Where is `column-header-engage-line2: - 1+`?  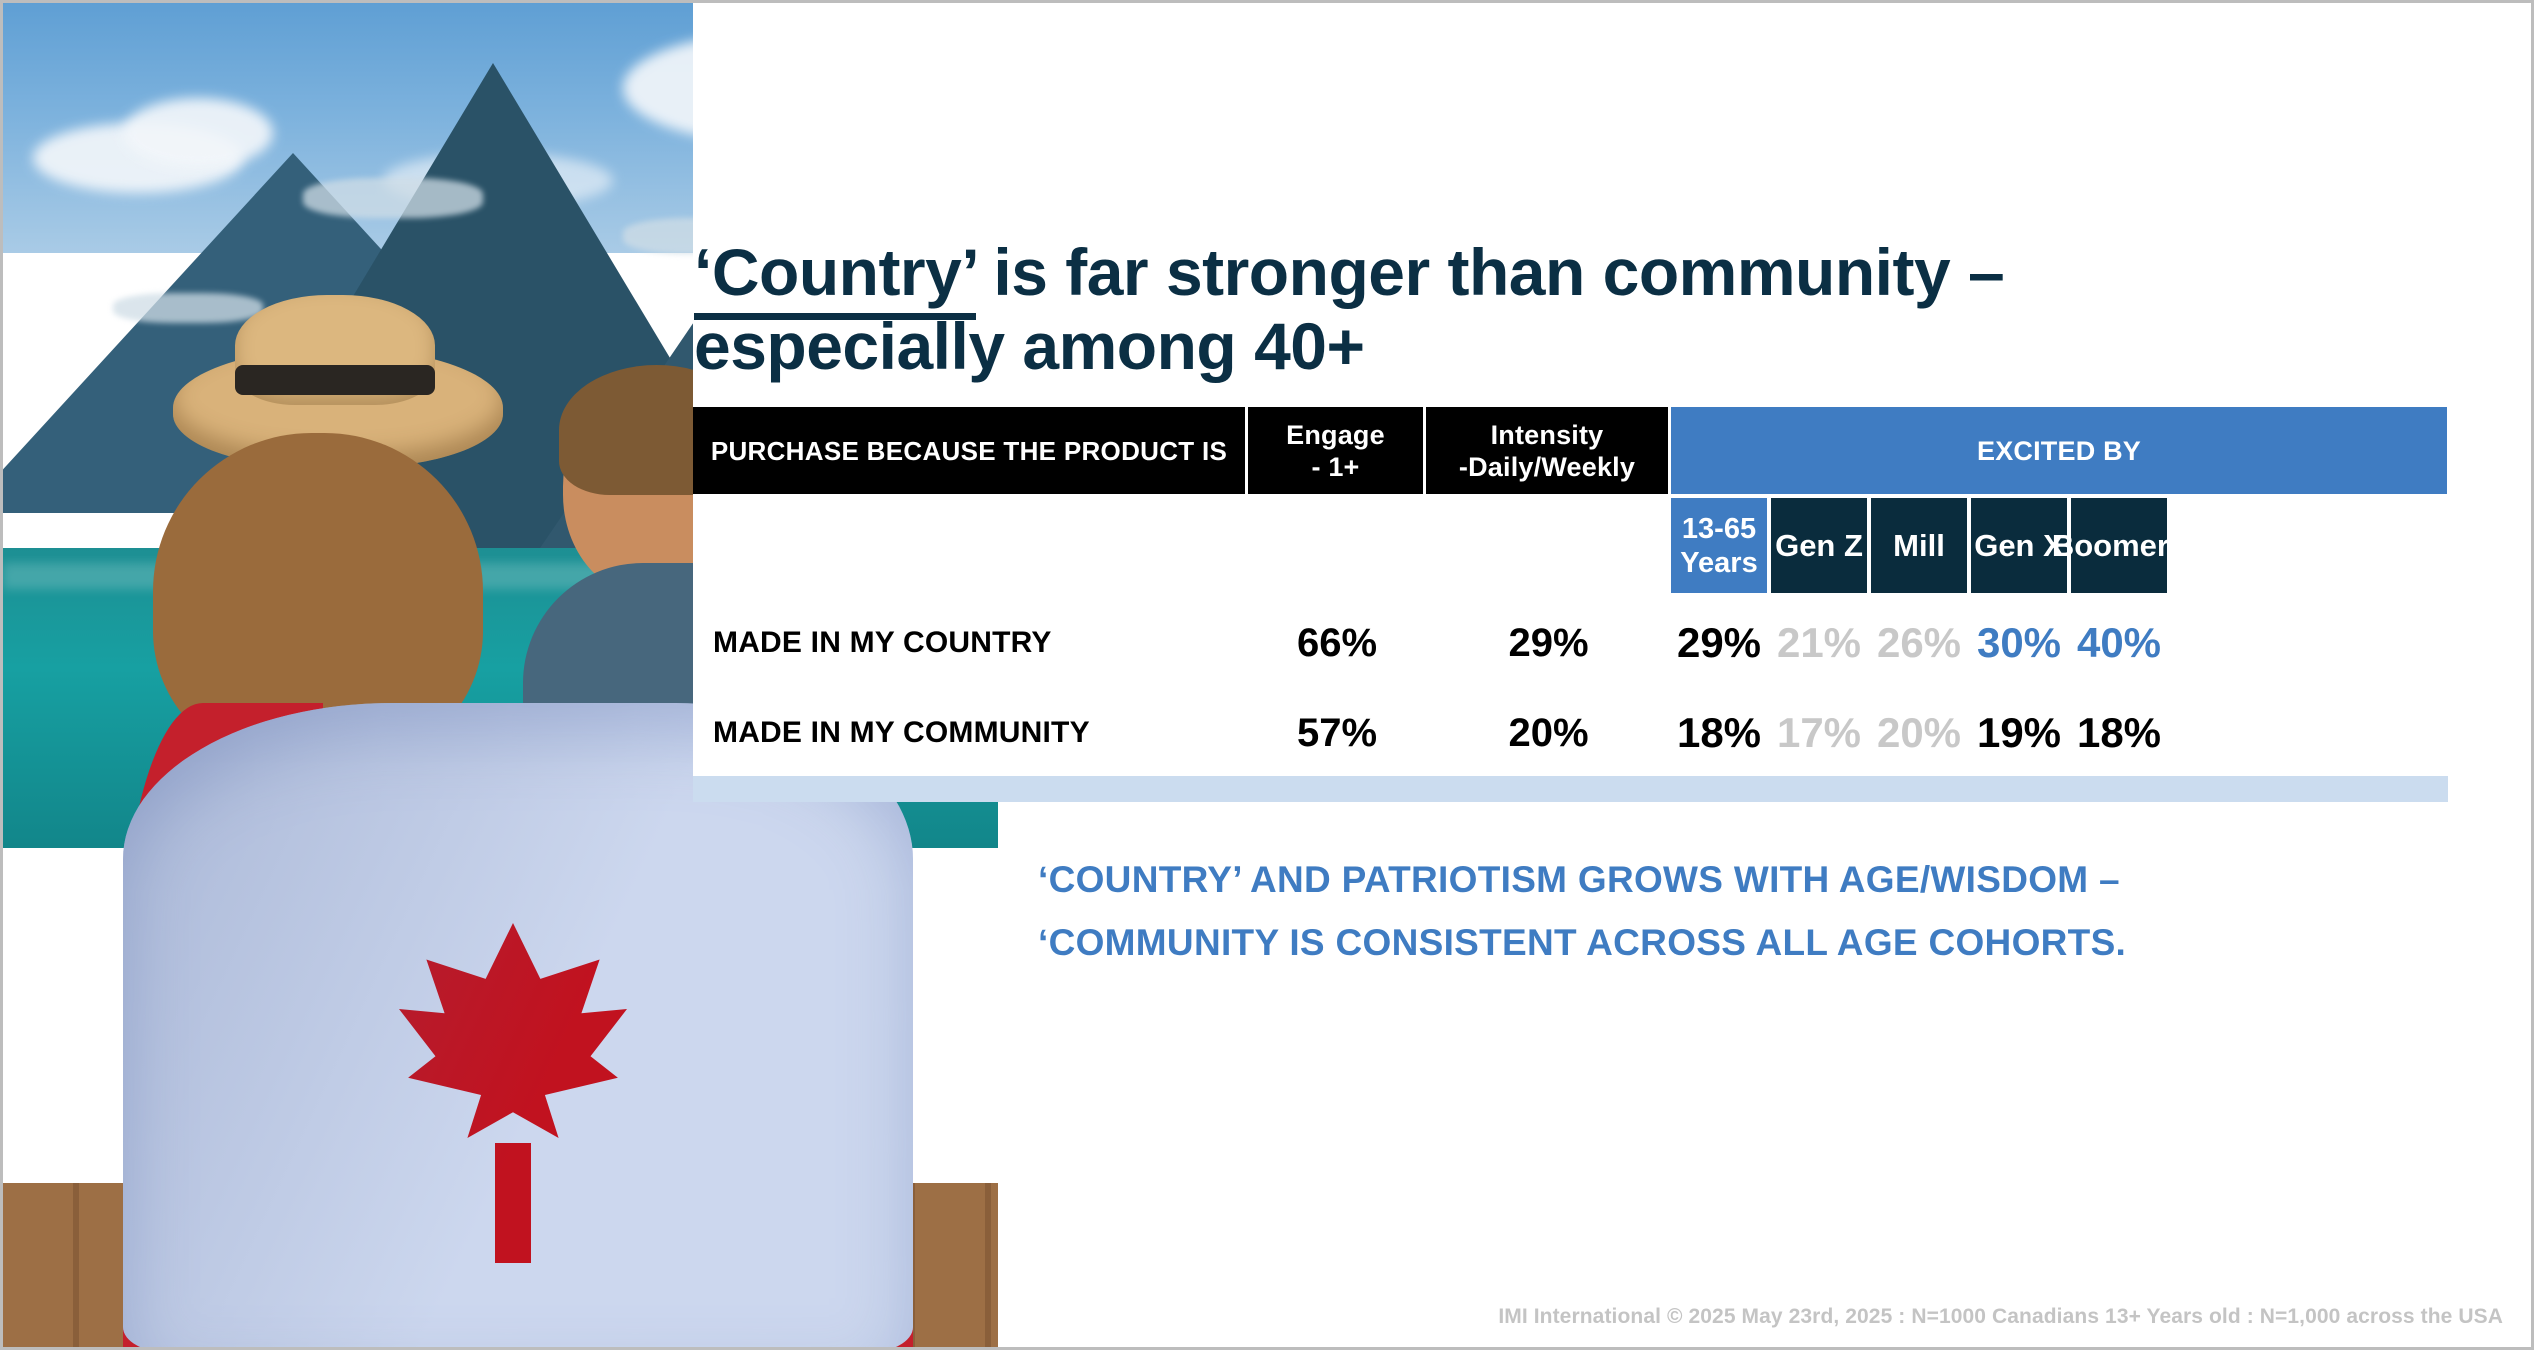
column-header-engage-line2: - 1+ is located at coordinates (1335, 466).